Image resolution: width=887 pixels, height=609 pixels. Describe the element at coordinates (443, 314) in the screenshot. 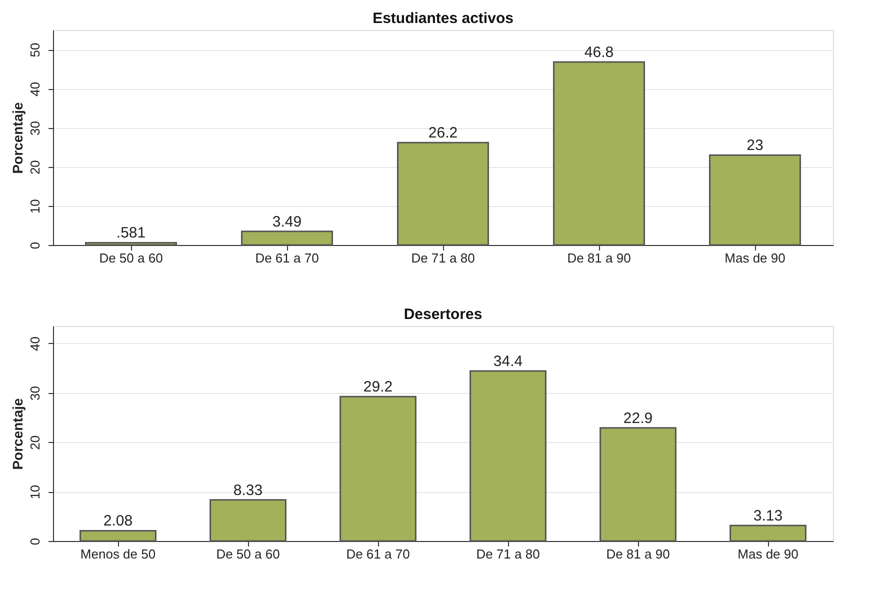

I see `chart-title: Desertores` at that location.